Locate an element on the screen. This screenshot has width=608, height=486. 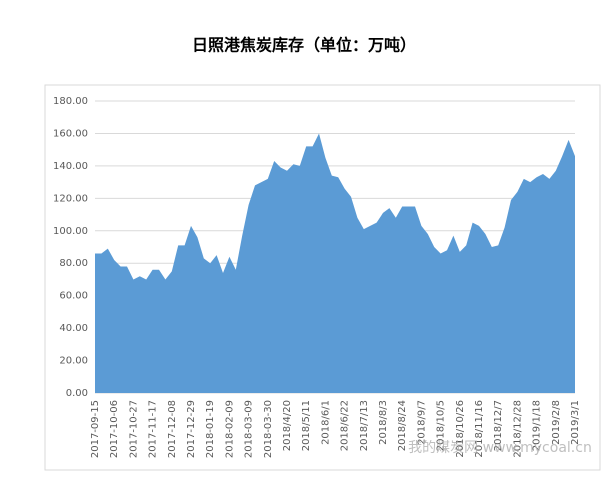
x-tick-label: 2018-03-09 is located at coordinates (249, 429).